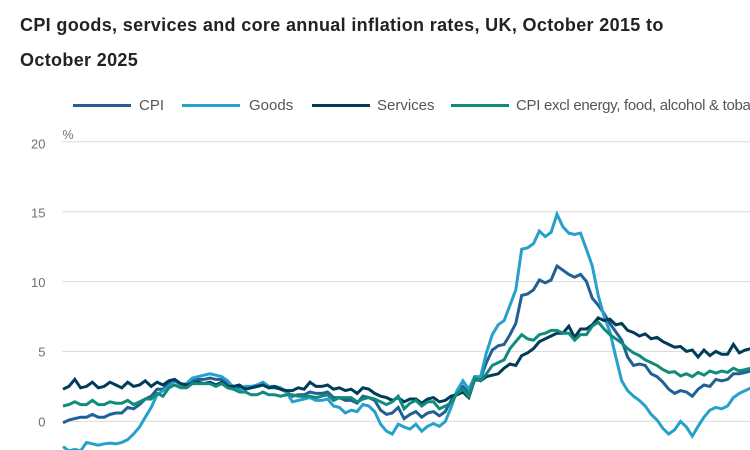  Describe the element at coordinates (41, 351) in the screenshot. I see `svg-text: 5` at that location.